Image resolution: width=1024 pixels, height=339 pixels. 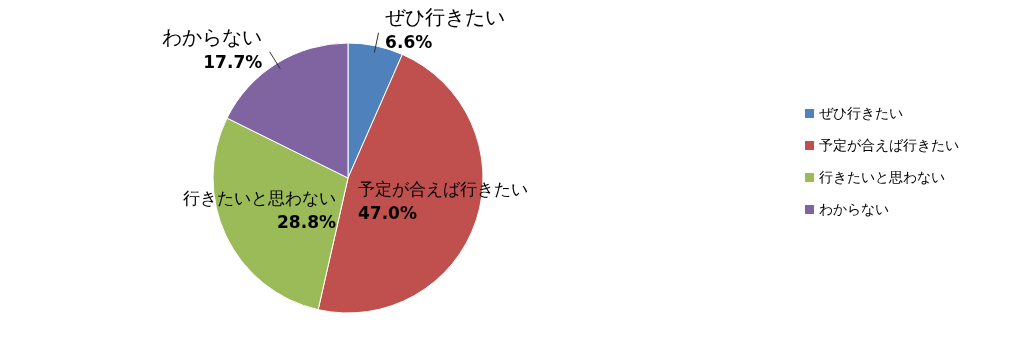 What do you see at coordinates (854, 209) in the screenshot?
I see `legend-label: わからない` at bounding box center [854, 209].